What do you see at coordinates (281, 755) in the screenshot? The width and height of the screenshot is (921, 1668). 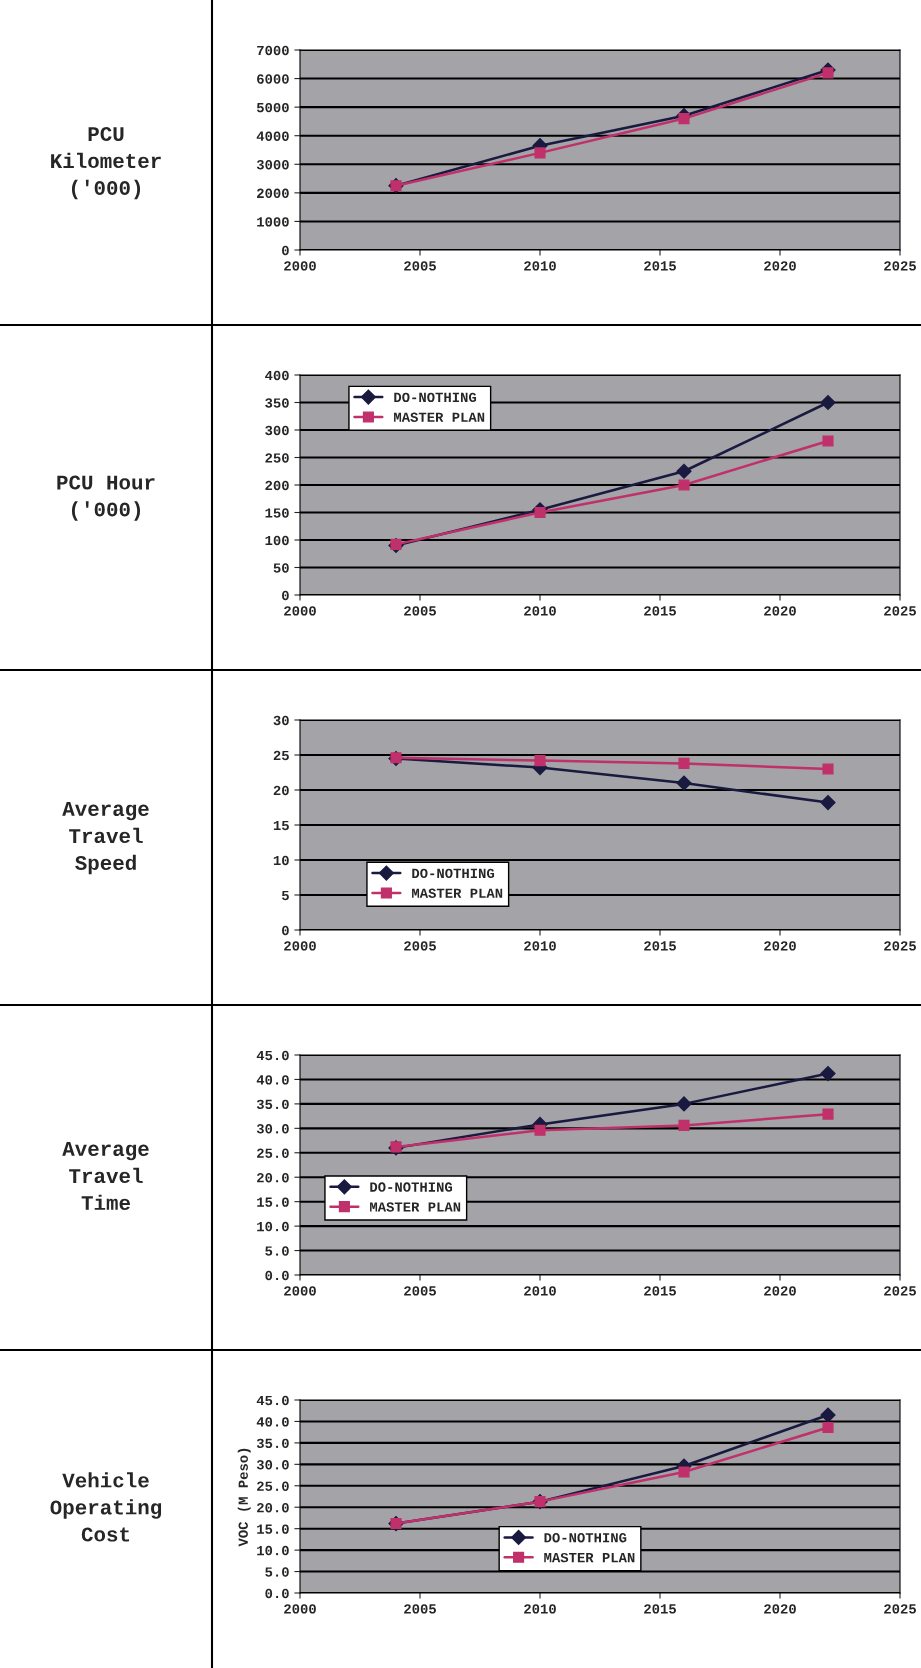 I see `y-tick-label: 25` at bounding box center [281, 755].